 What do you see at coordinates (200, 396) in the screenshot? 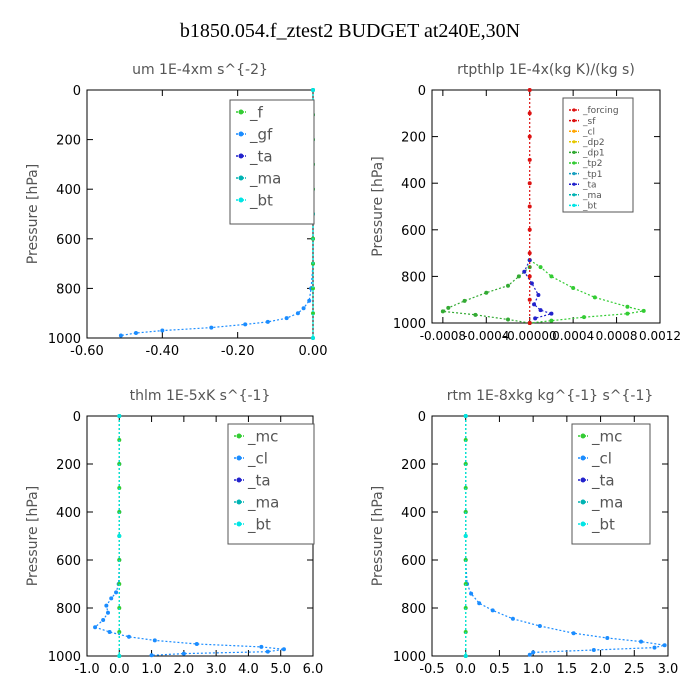
I see `chart-title: thlm 1E-5xK s^{-1}` at bounding box center [200, 396].